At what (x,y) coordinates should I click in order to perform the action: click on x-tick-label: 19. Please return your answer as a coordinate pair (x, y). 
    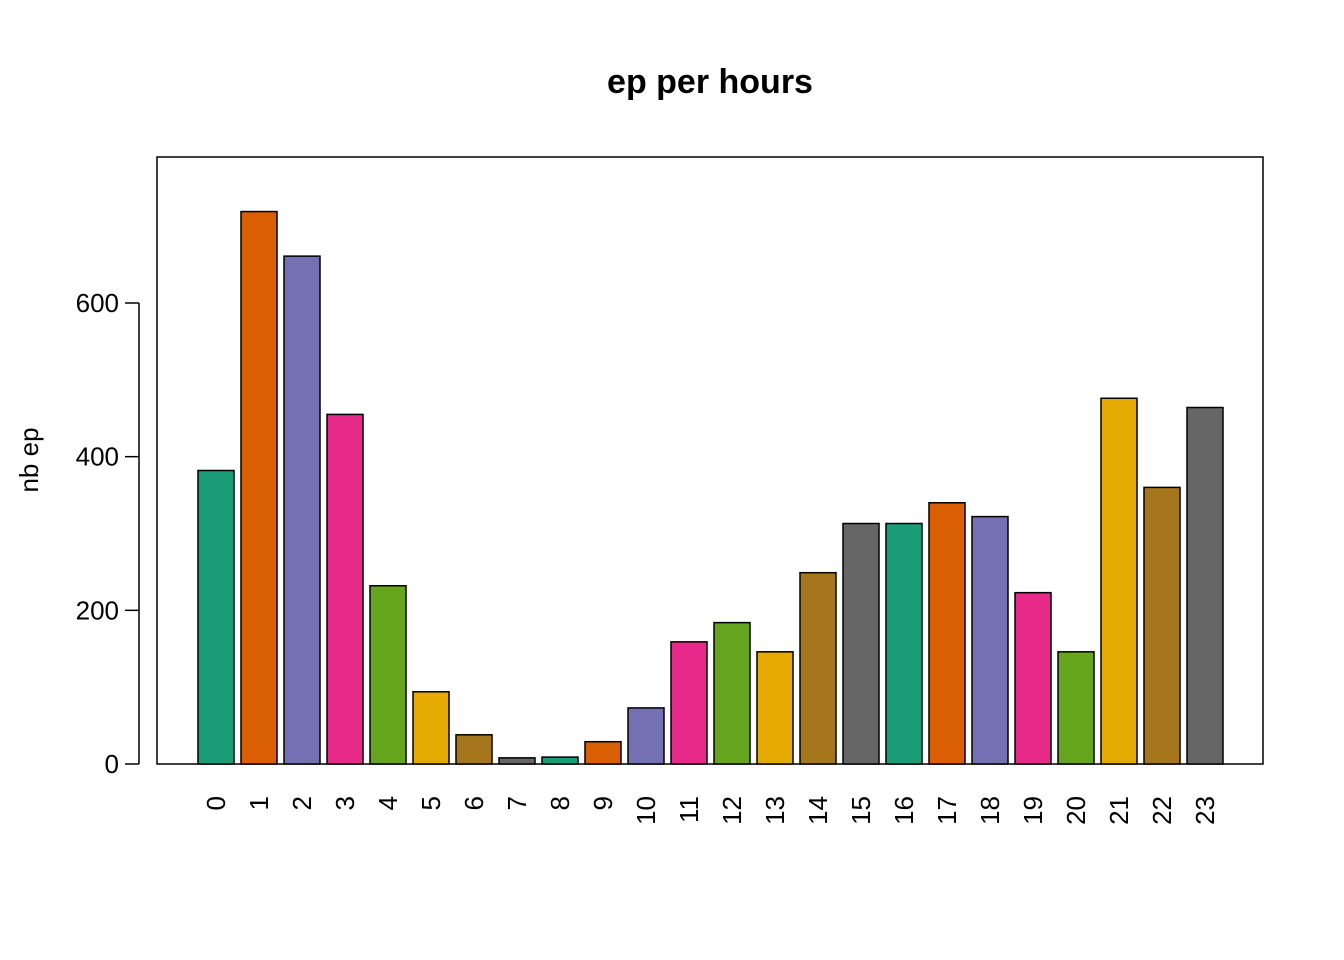
    Looking at the image, I should click on (1033, 810).